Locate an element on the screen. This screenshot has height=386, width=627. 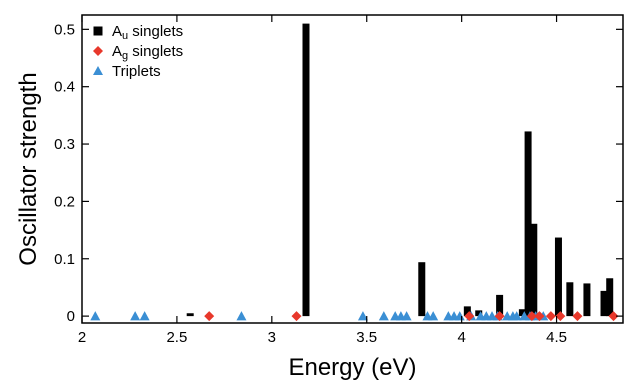
triplets-layer is located at coordinates (319, 316).